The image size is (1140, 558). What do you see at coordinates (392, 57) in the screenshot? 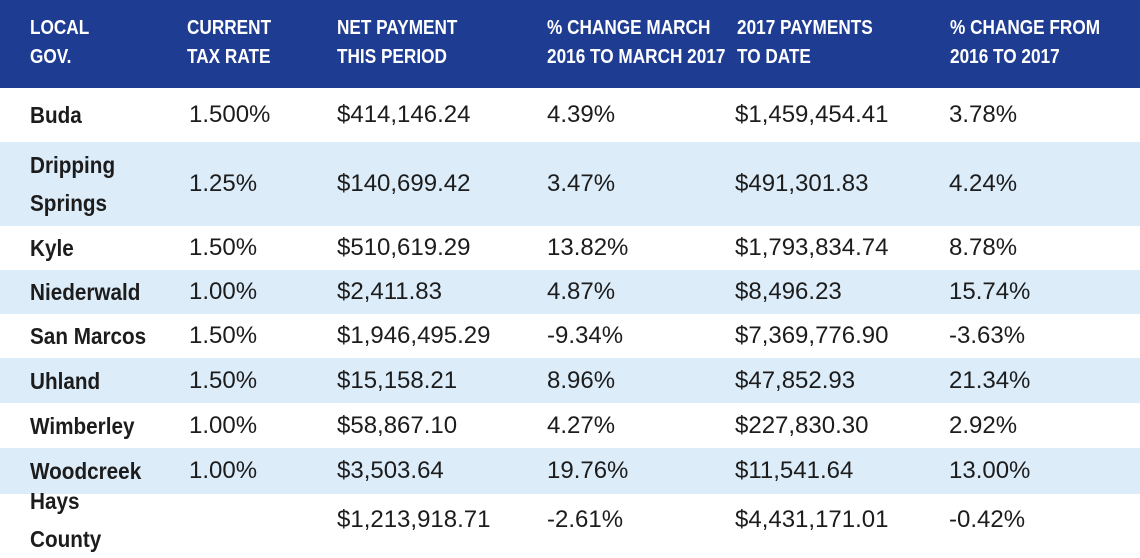
I see `column-header-line: THIS PERIOD` at bounding box center [392, 57].